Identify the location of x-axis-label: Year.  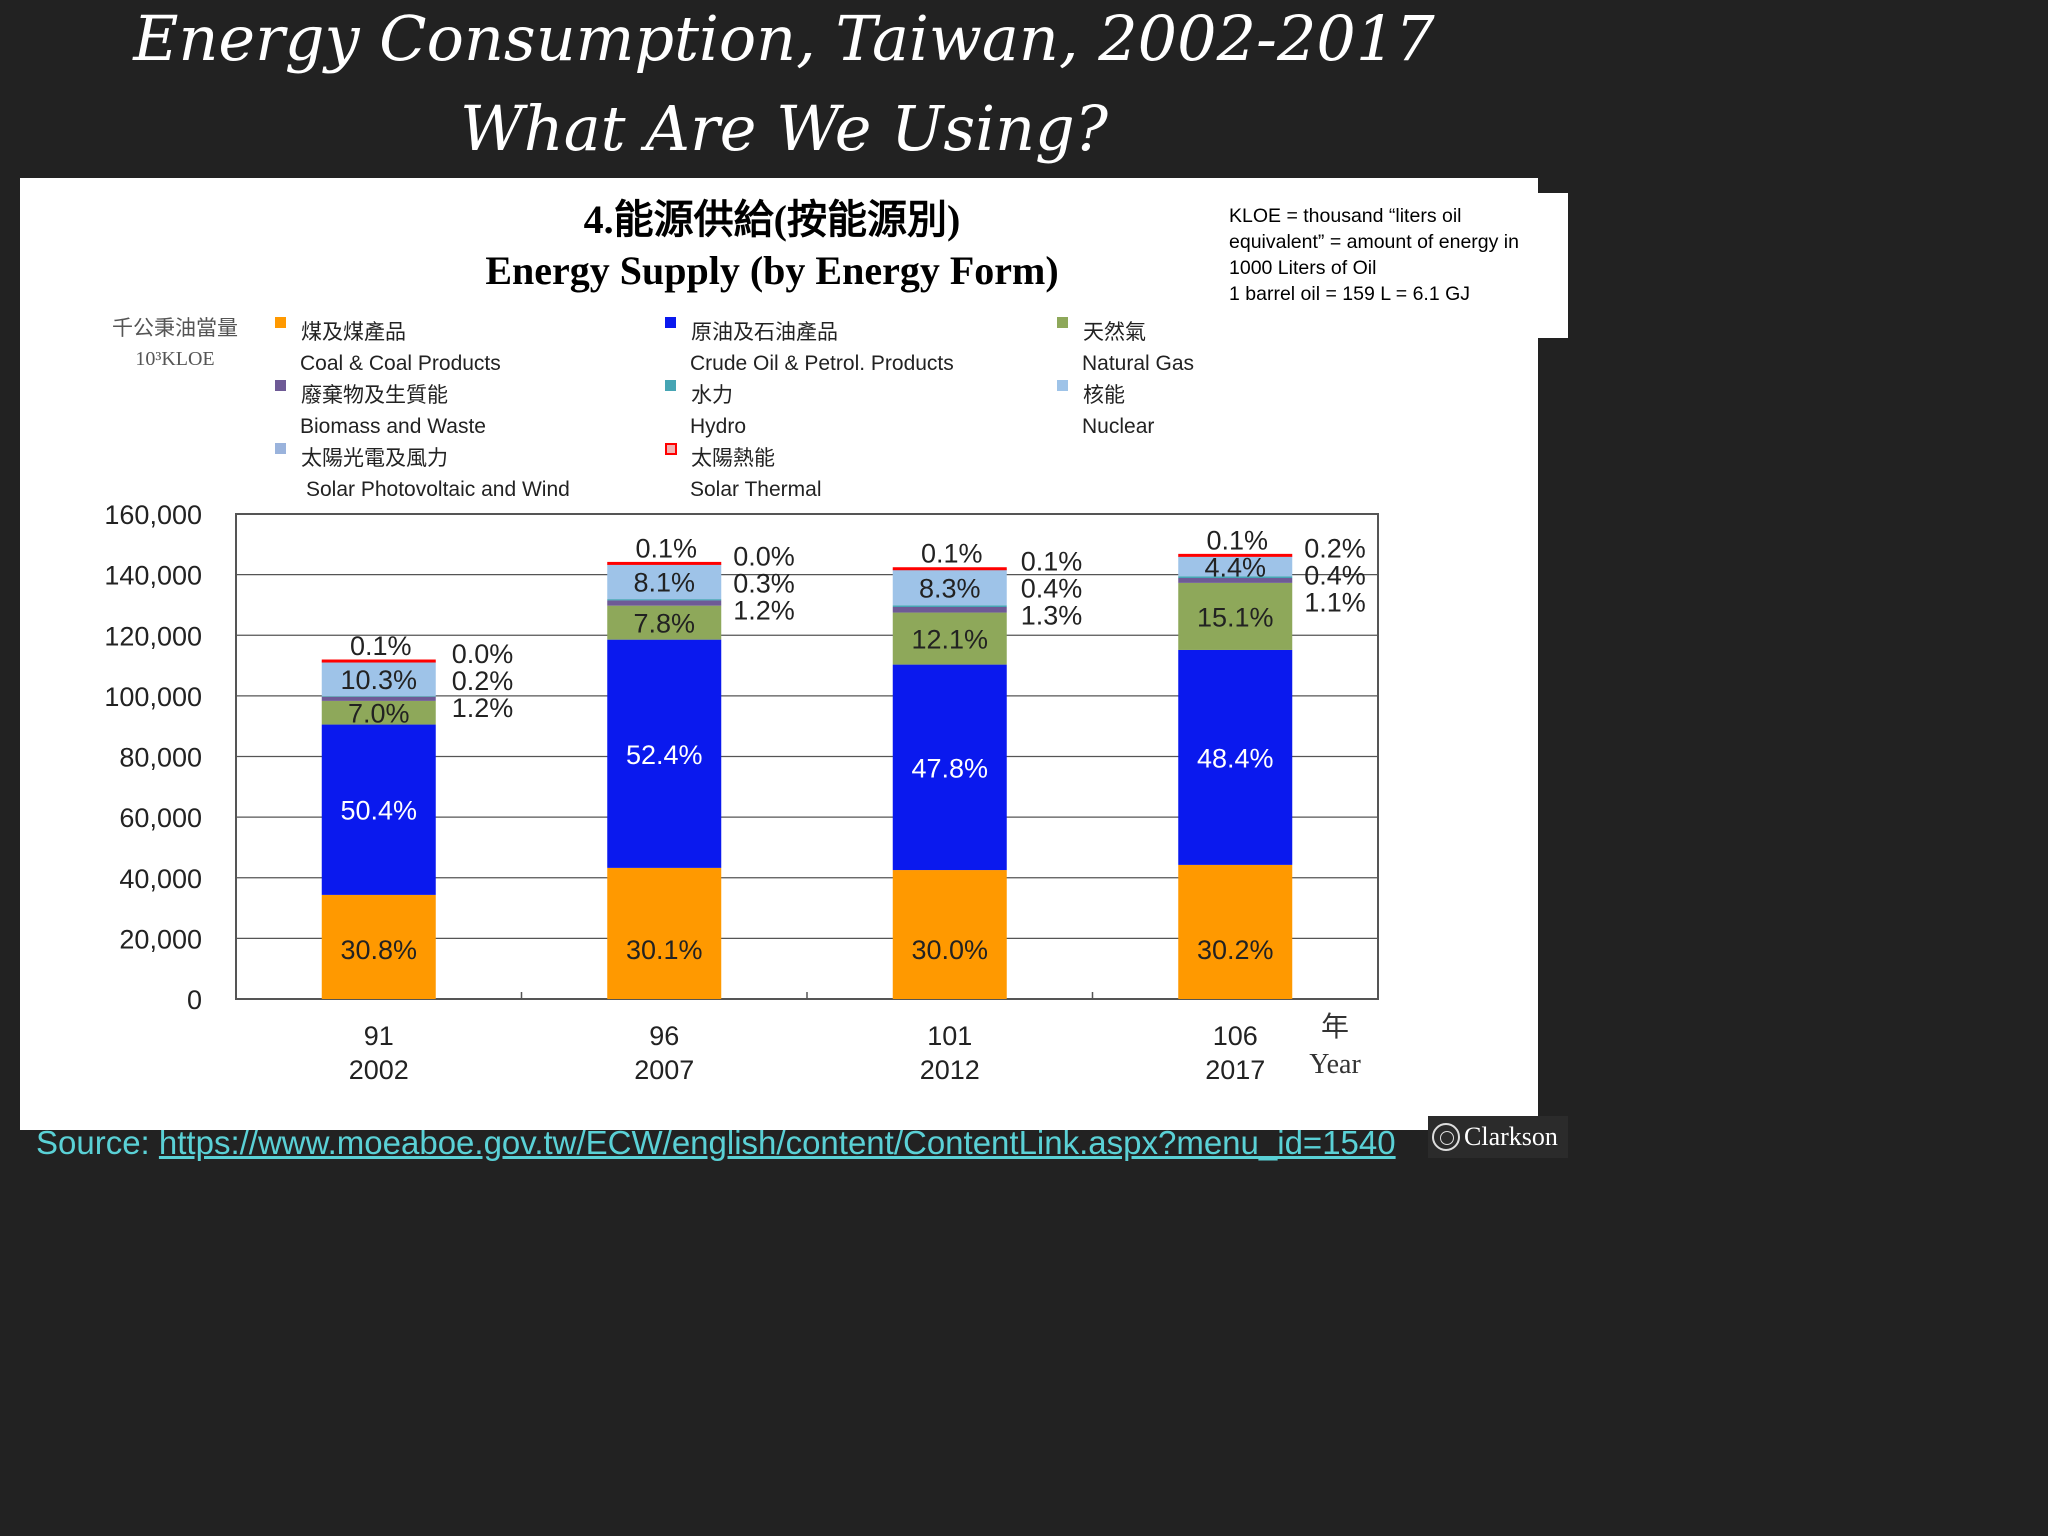
(1335, 1064).